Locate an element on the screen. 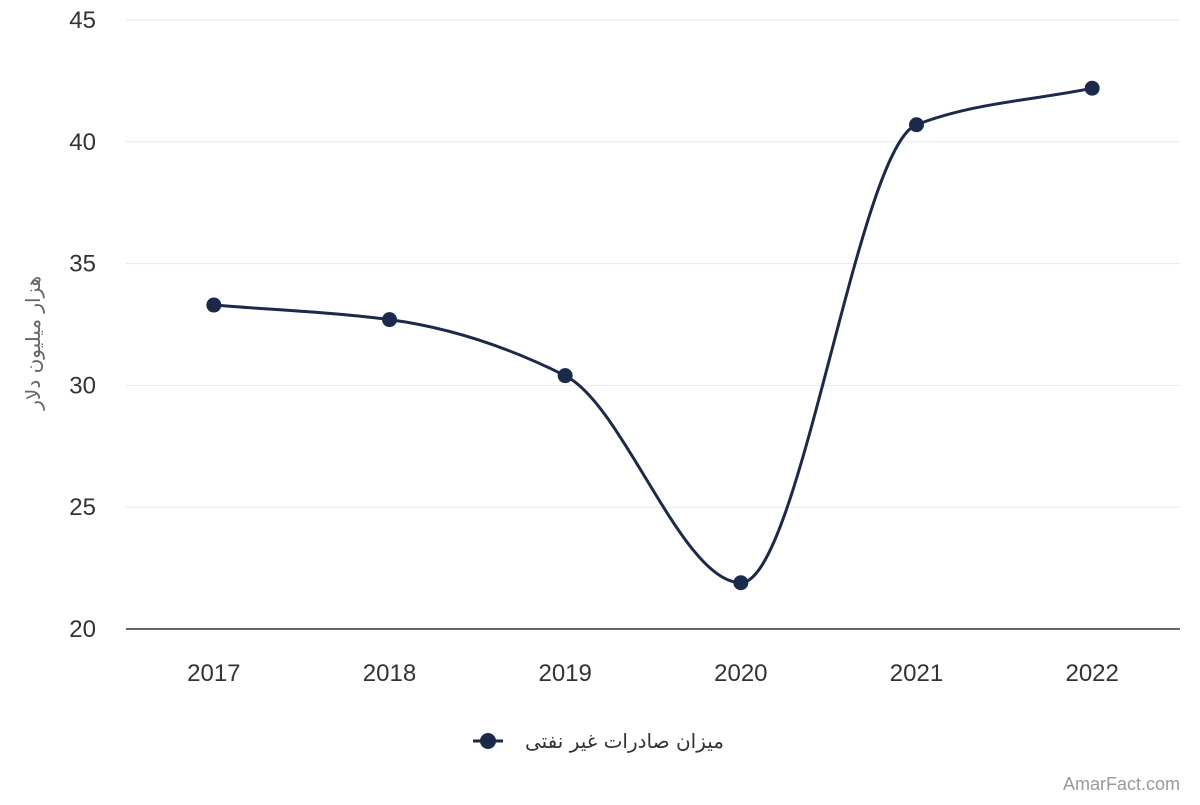 Image resolution: width=1200 pixels, height=805 pixels. data-point-2022 is located at coordinates (1092, 88).